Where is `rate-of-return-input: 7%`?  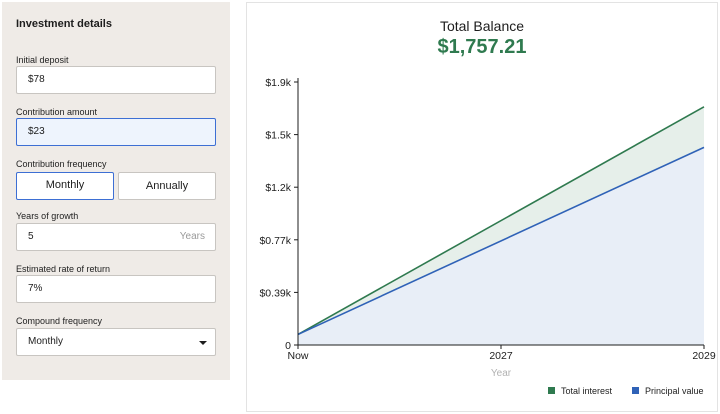 rate-of-return-input: 7% is located at coordinates (116, 289).